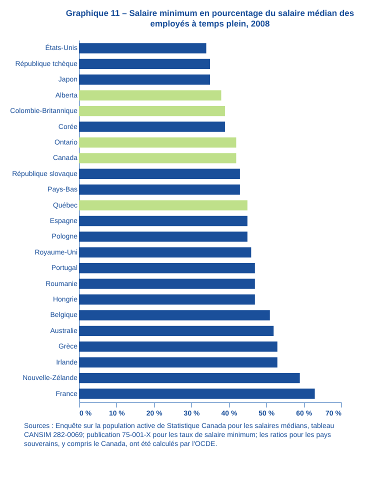  Describe the element at coordinates (210, 23) in the screenshot. I see `text: employés à temps plein, 2008` at that location.